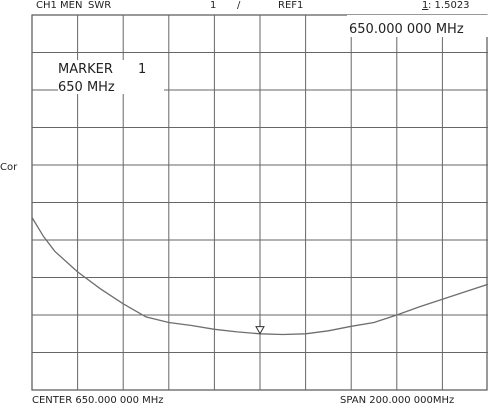  Describe the element at coordinates (98, 400) in the screenshot. I see `center-frequency-label: CENTER 650.000 000 MHz` at that location.